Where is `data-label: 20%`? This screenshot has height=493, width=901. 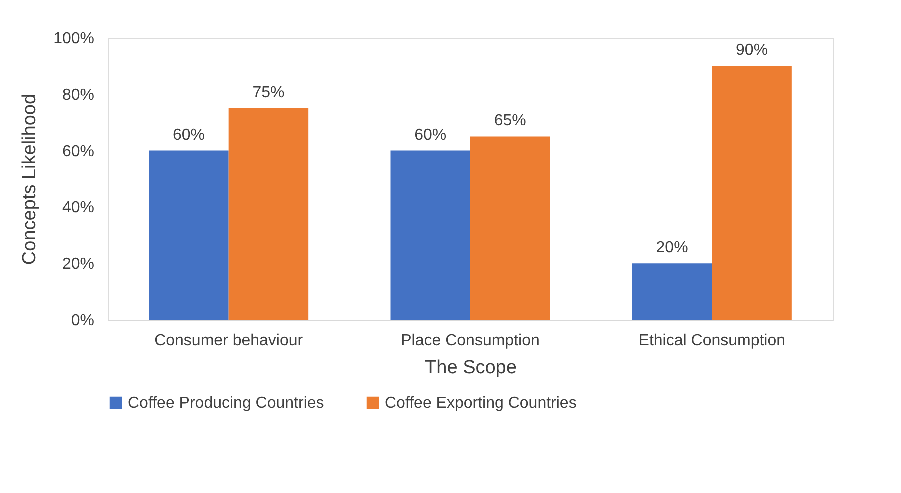 data-label: 20% is located at coordinates (672, 248).